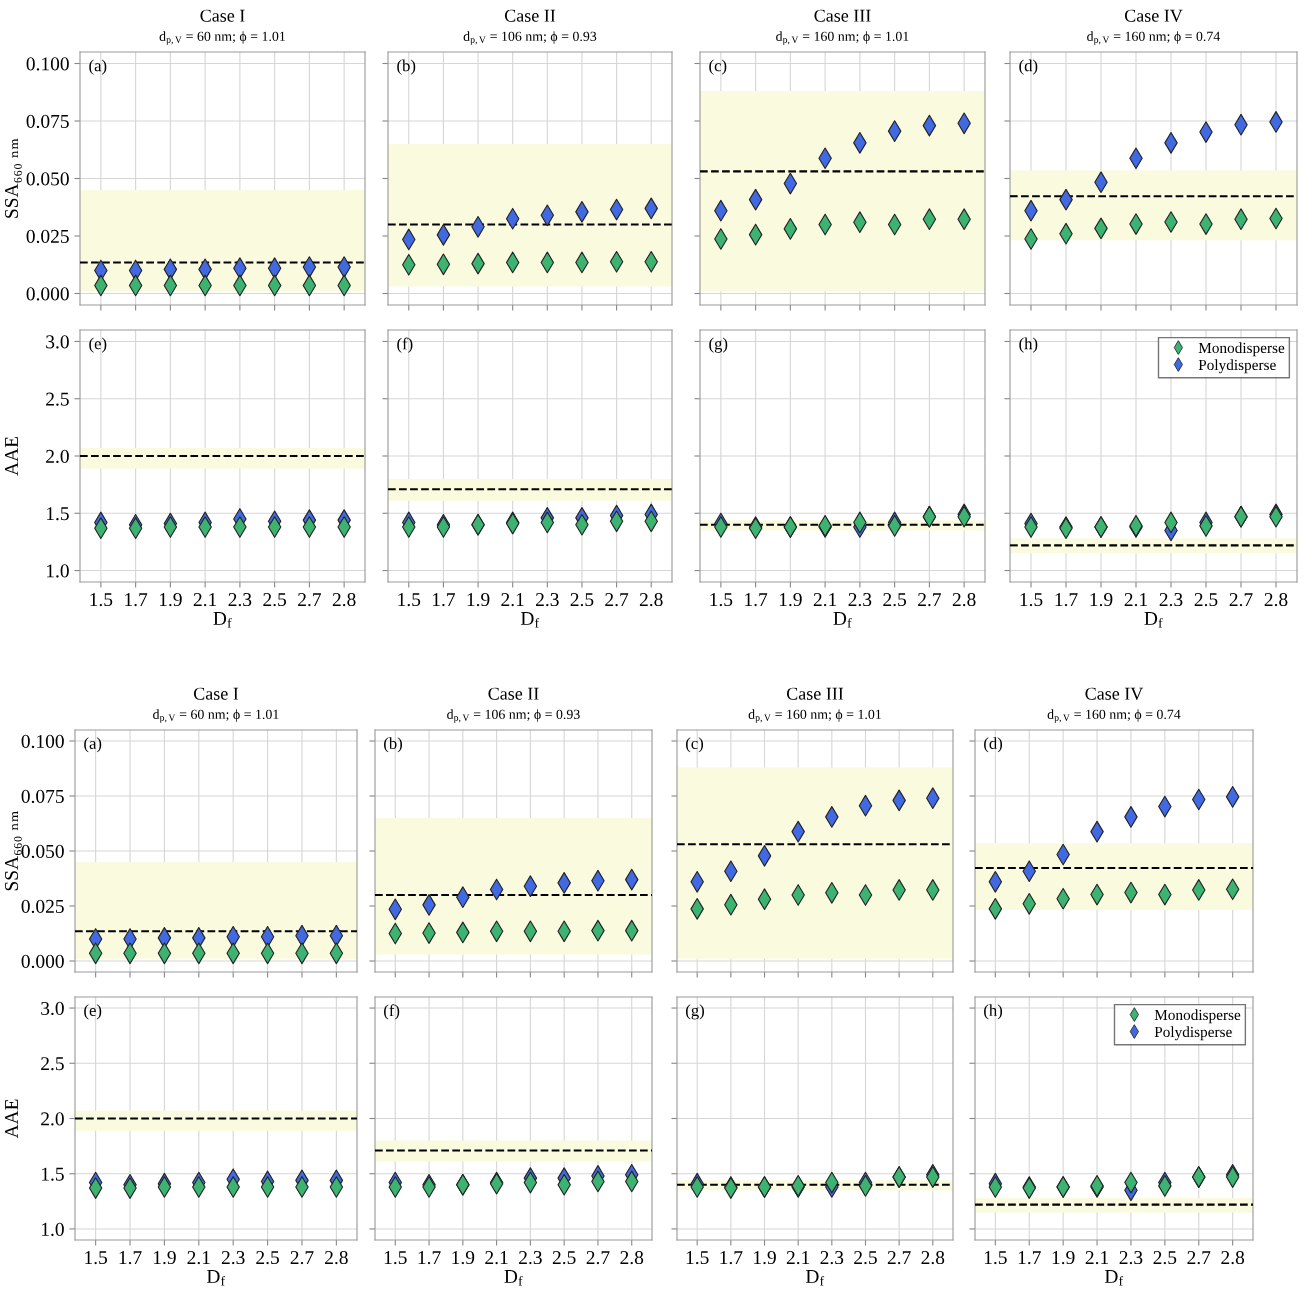  Describe the element at coordinates (815, 693) in the screenshot. I see `chart-title: Case III` at that location.